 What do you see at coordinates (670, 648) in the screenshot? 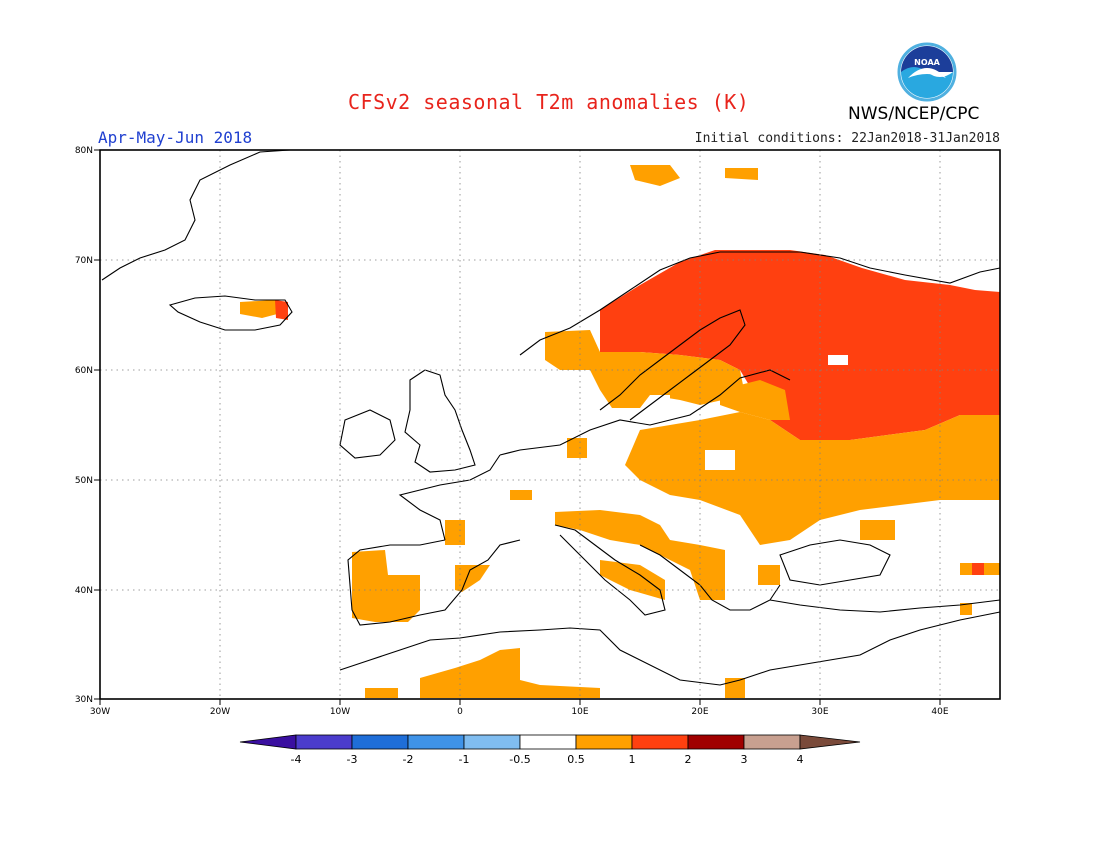
I see `coastline-africa` at bounding box center [670, 648].